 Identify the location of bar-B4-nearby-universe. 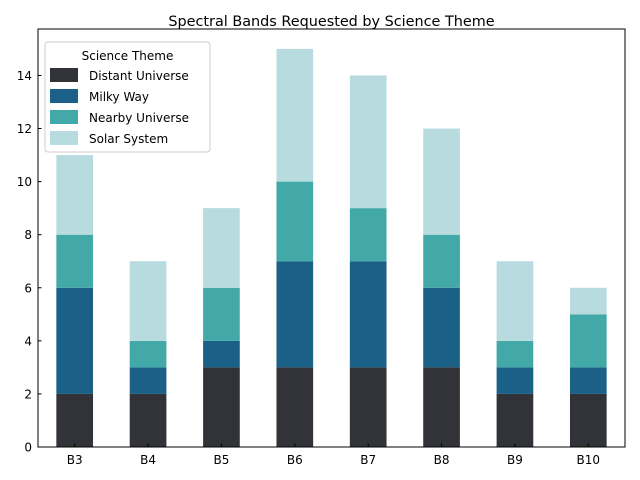
(148, 354).